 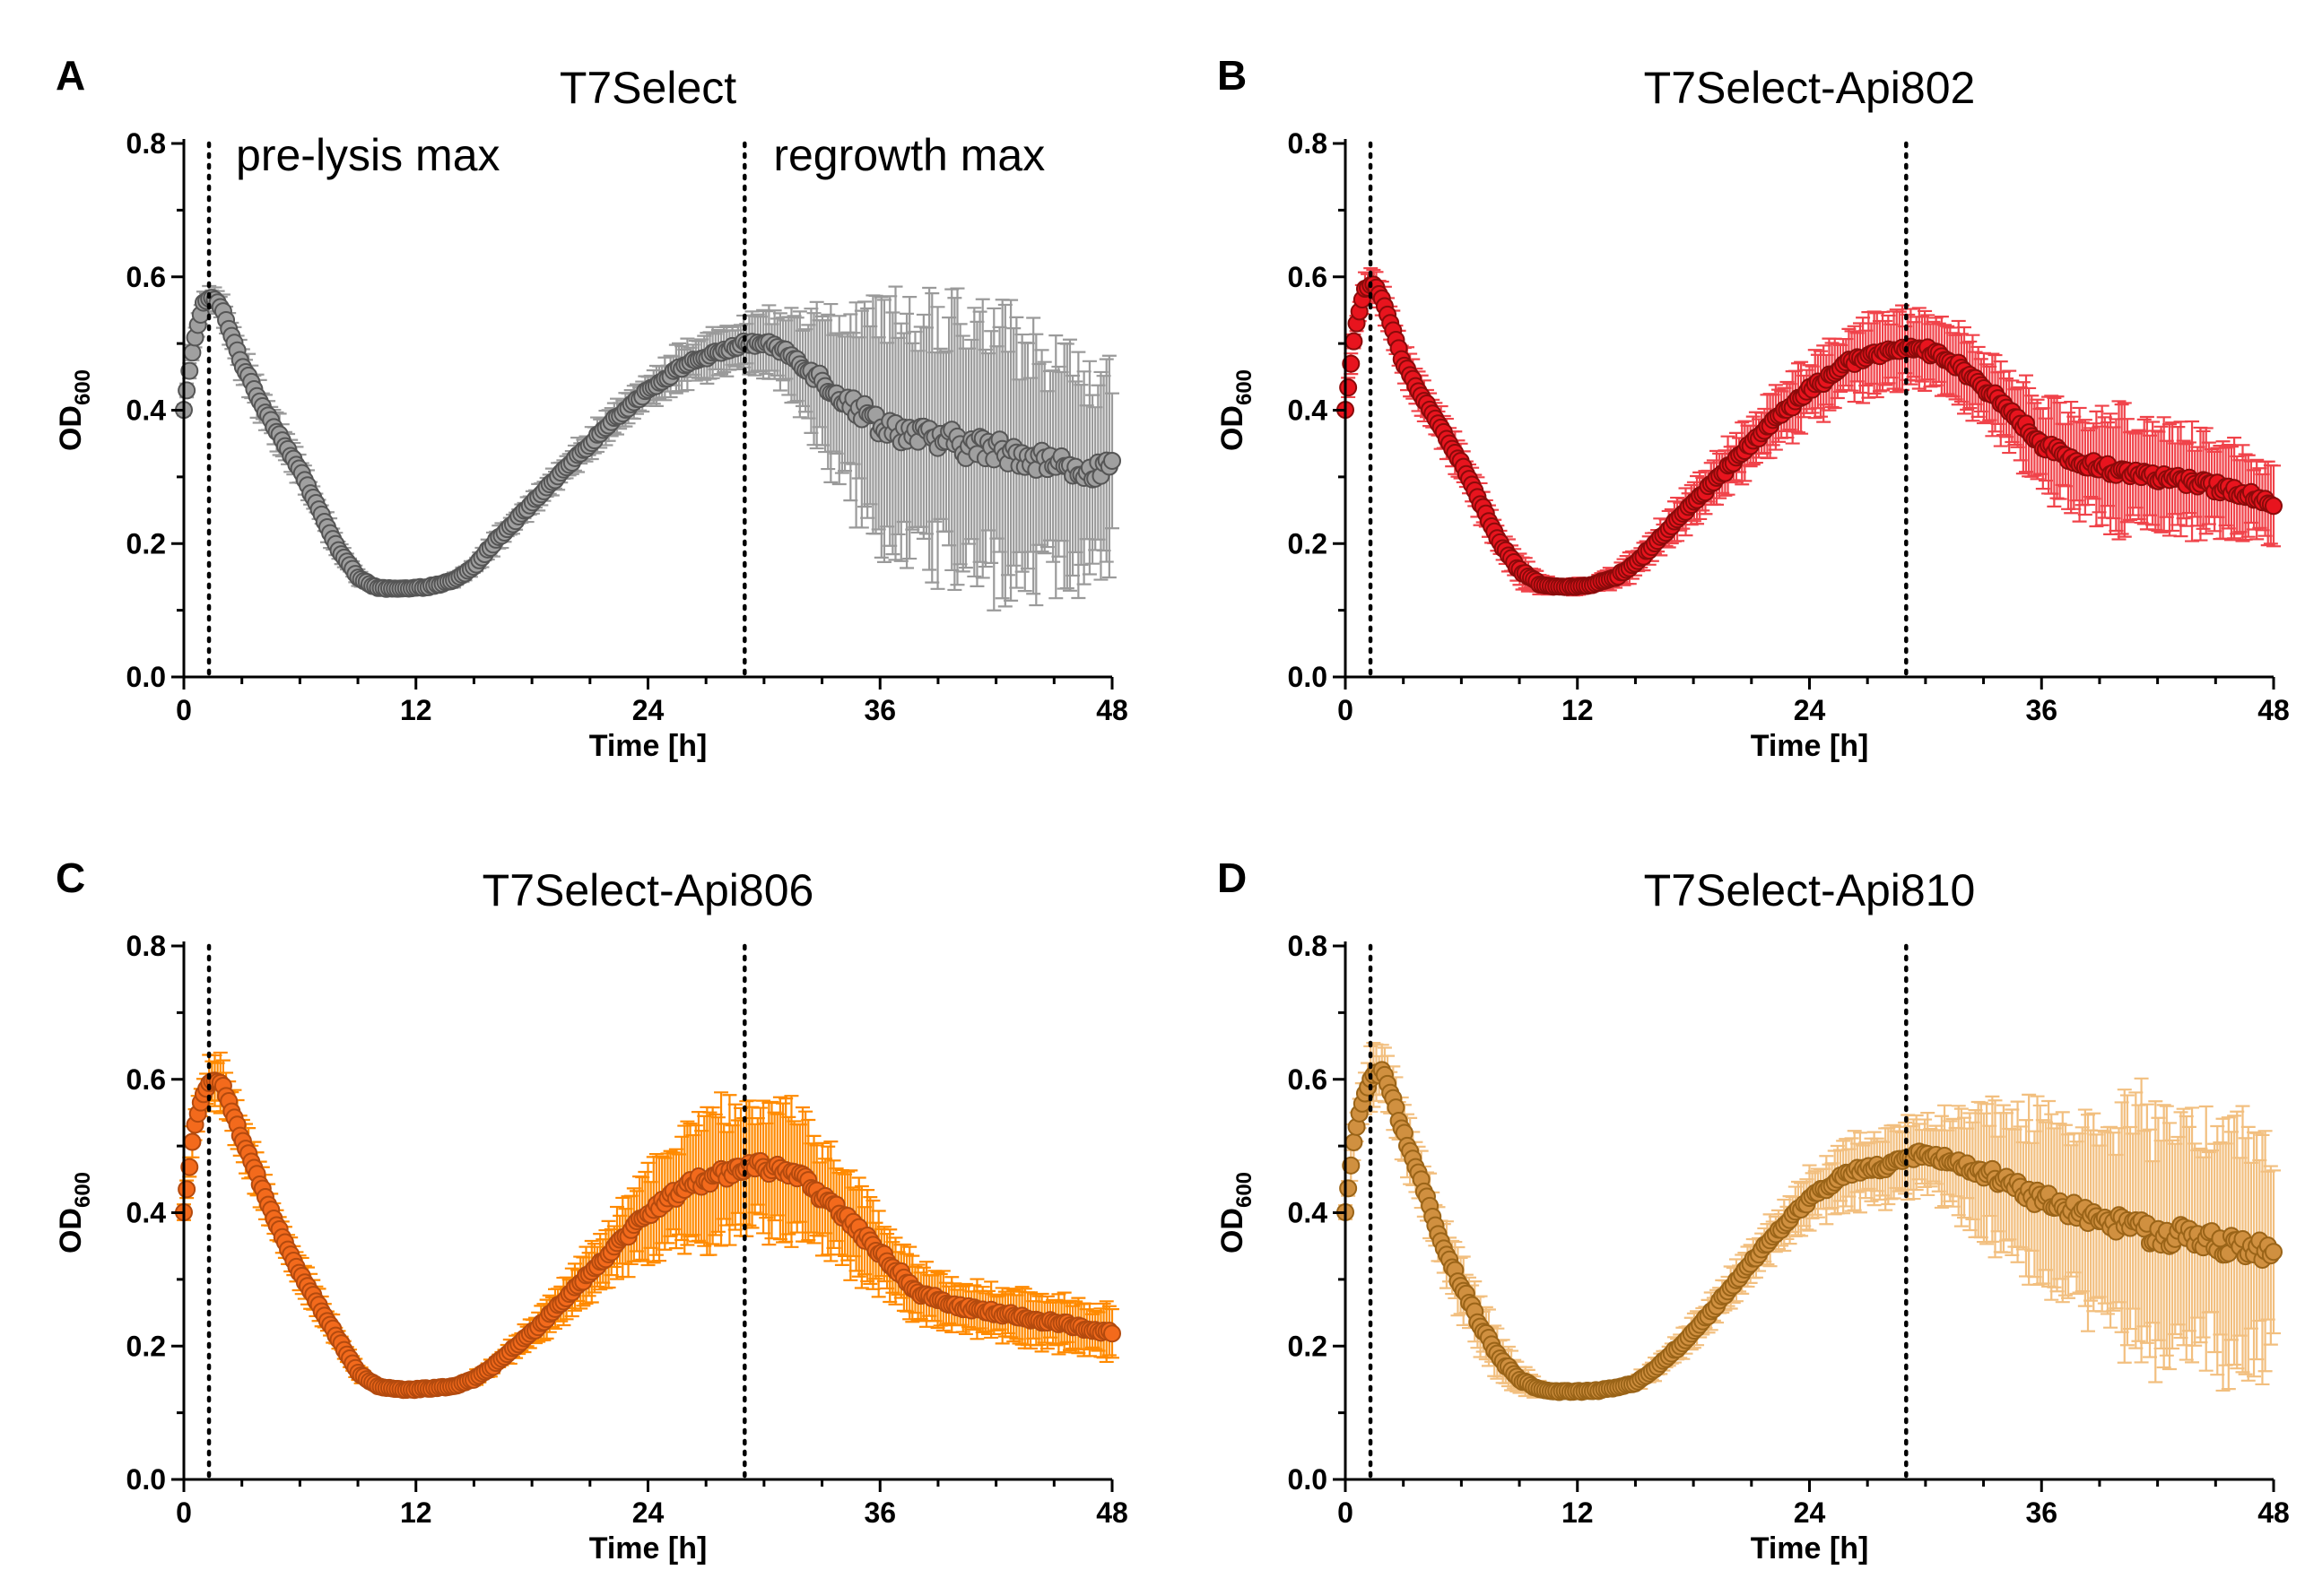 I want to click on chart-title: T7Select-Api802, so click(x=1810, y=88).